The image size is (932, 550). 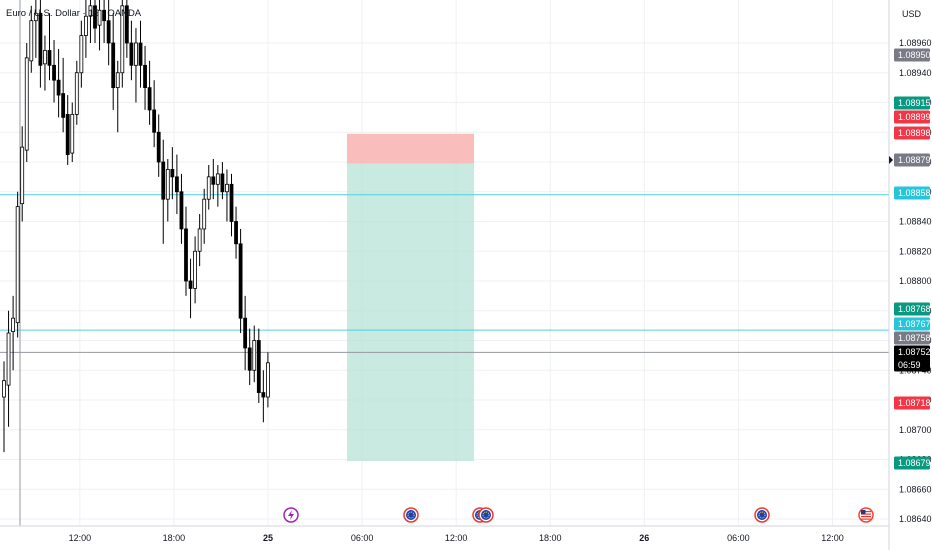 What do you see at coordinates (912, 133) in the screenshot?
I see `price-badge-red: 1.08898` at bounding box center [912, 133].